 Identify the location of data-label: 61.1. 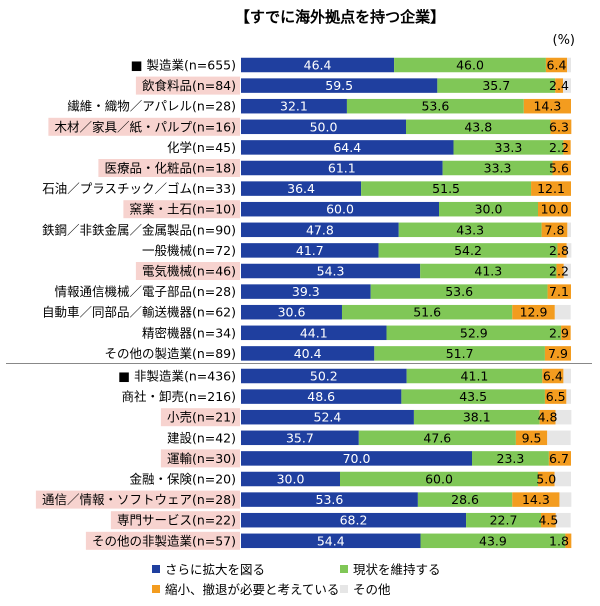
(342, 168).